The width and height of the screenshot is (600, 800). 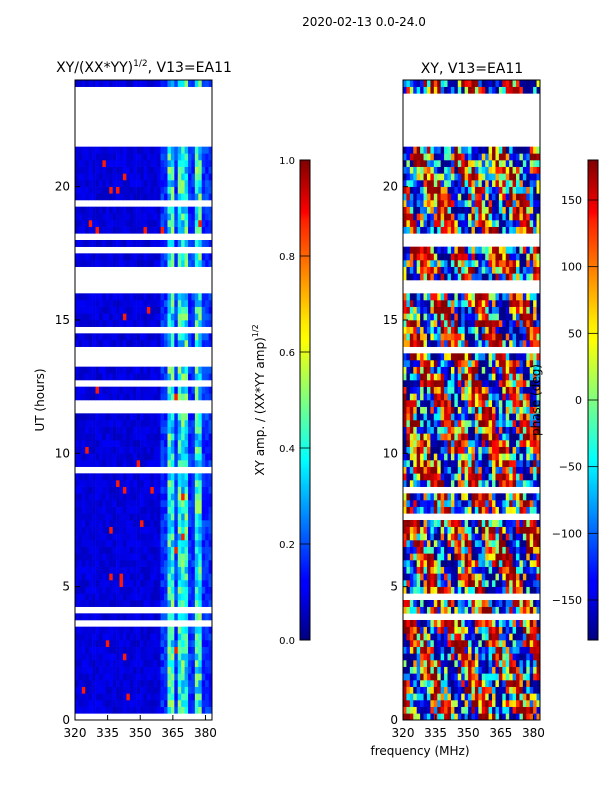 I want to click on colorbar-tick-label: 1.0, so click(x=287, y=161).